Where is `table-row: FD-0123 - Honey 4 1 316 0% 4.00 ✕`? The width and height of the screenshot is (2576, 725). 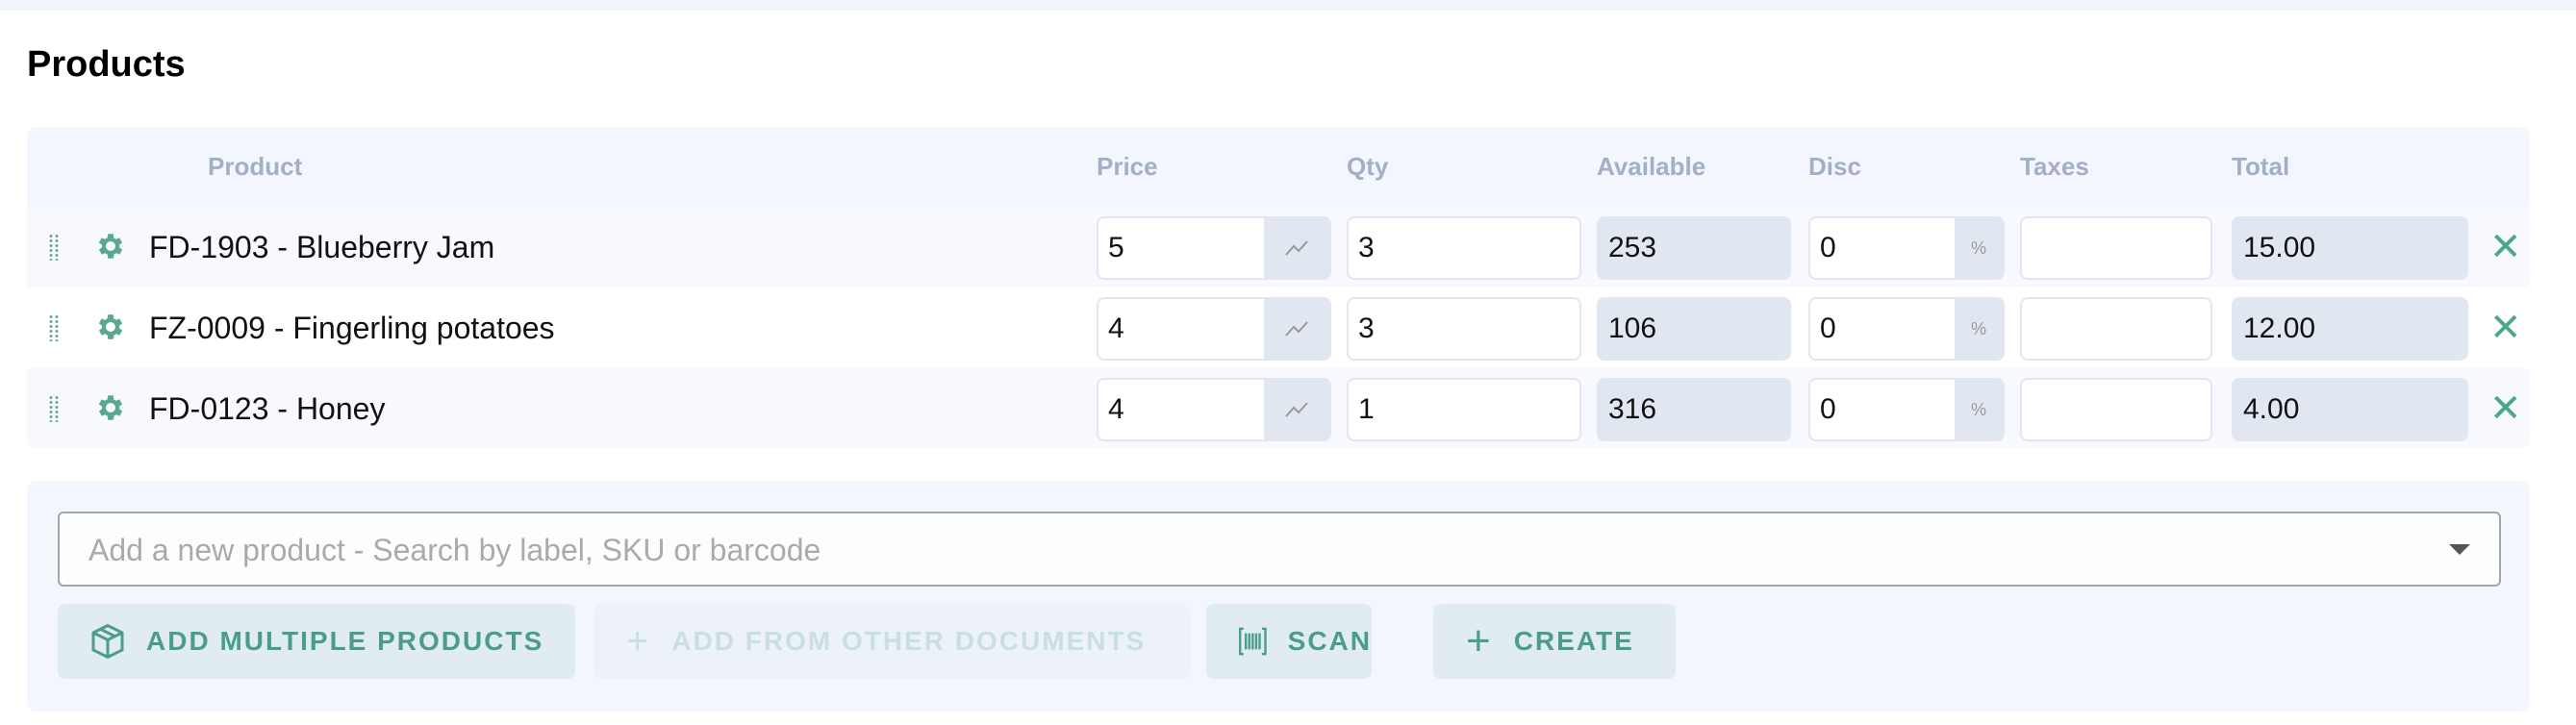
table-row: FD-0123 - Honey 4 1 316 0% 4.00 ✕ is located at coordinates (1279, 408).